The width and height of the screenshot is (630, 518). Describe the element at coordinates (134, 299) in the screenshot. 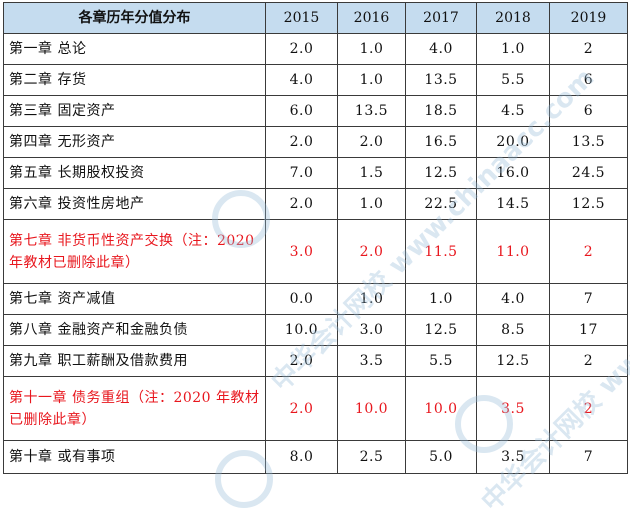

I see `chapter-cell: 第七章 资产减值` at that location.